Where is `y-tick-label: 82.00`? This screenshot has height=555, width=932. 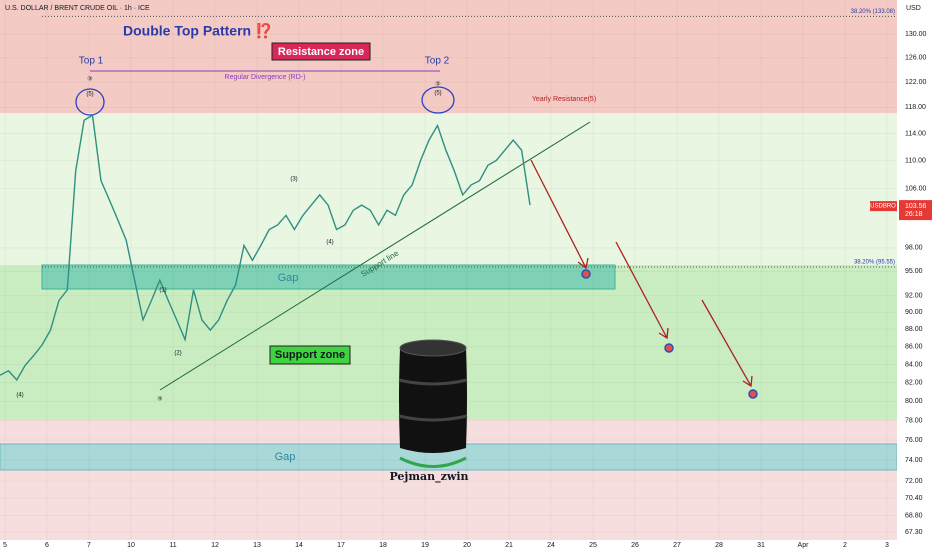 y-tick-label: 82.00 is located at coordinates (914, 383).